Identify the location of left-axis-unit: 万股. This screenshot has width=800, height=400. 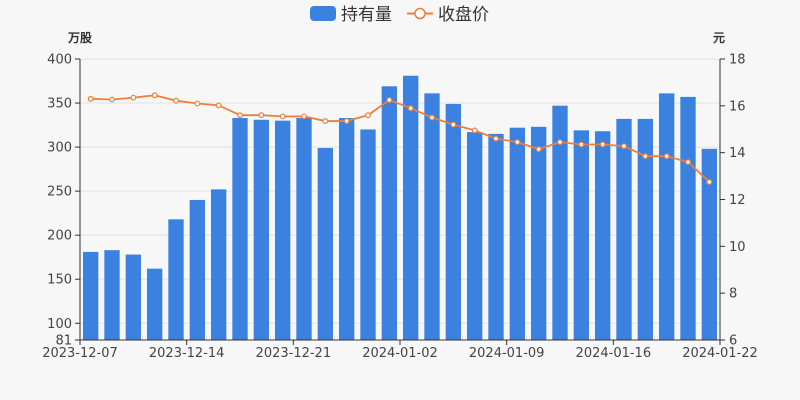
(80, 37).